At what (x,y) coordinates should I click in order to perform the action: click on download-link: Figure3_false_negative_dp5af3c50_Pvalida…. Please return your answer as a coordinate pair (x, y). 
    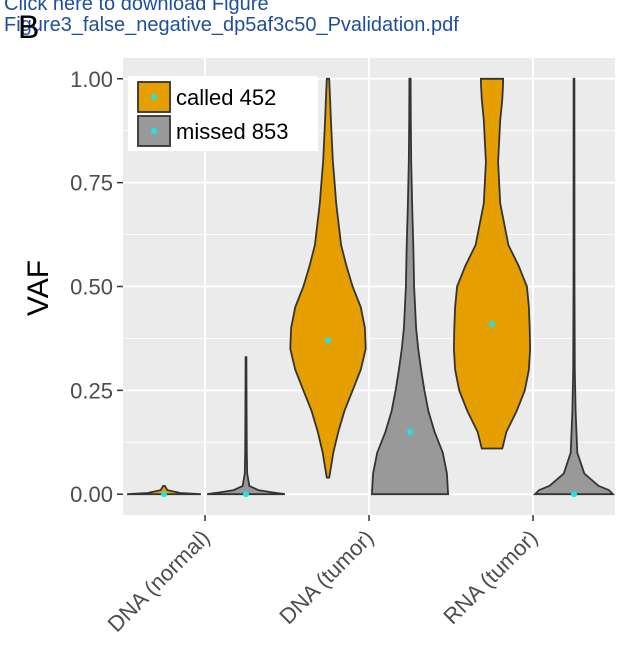
    Looking at the image, I should click on (231, 25).